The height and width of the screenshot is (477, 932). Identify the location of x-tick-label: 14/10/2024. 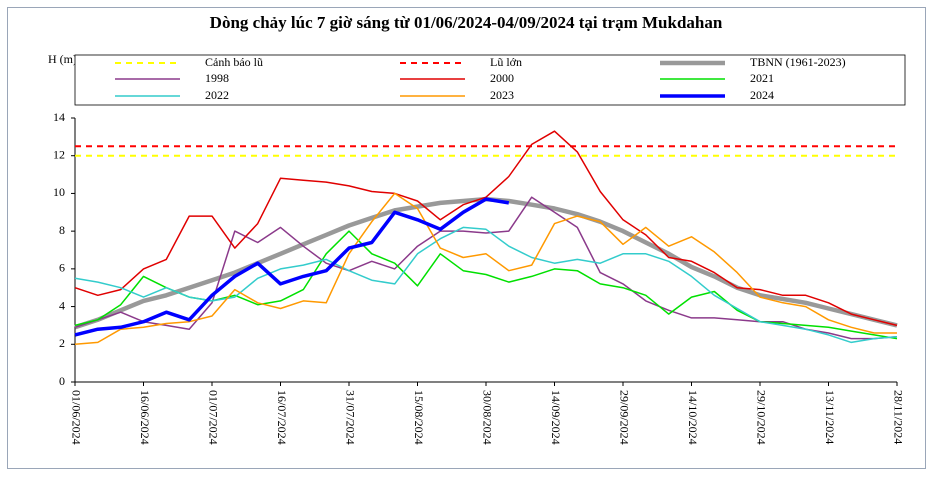
(693, 417).